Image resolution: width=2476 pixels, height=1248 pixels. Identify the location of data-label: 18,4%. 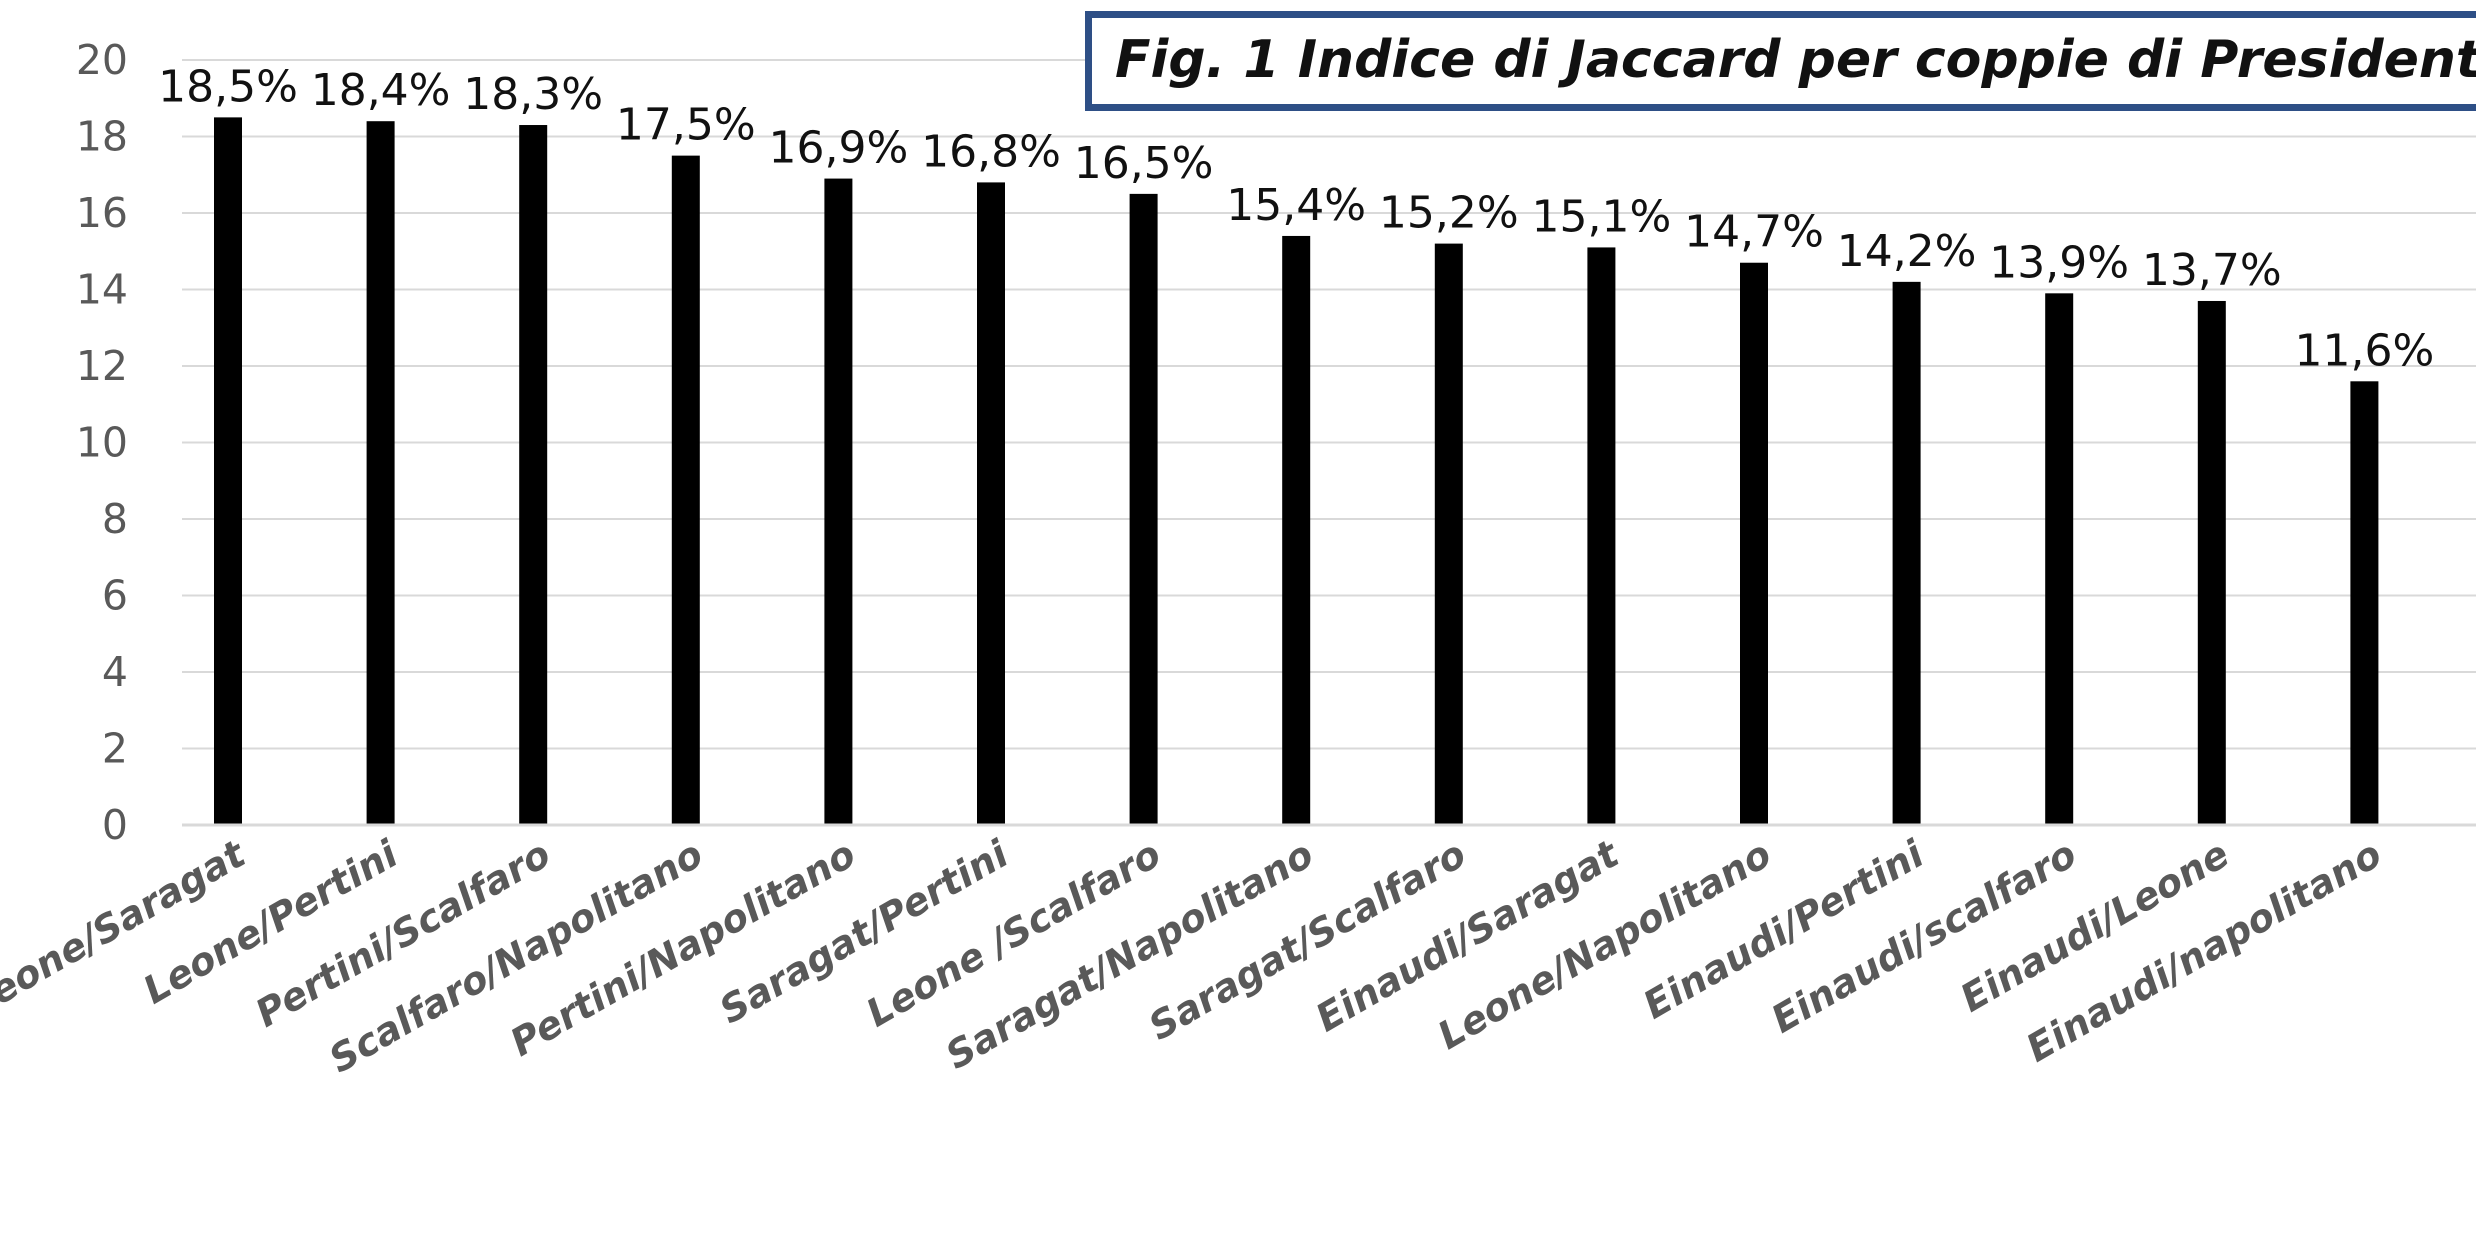
(381, 90).